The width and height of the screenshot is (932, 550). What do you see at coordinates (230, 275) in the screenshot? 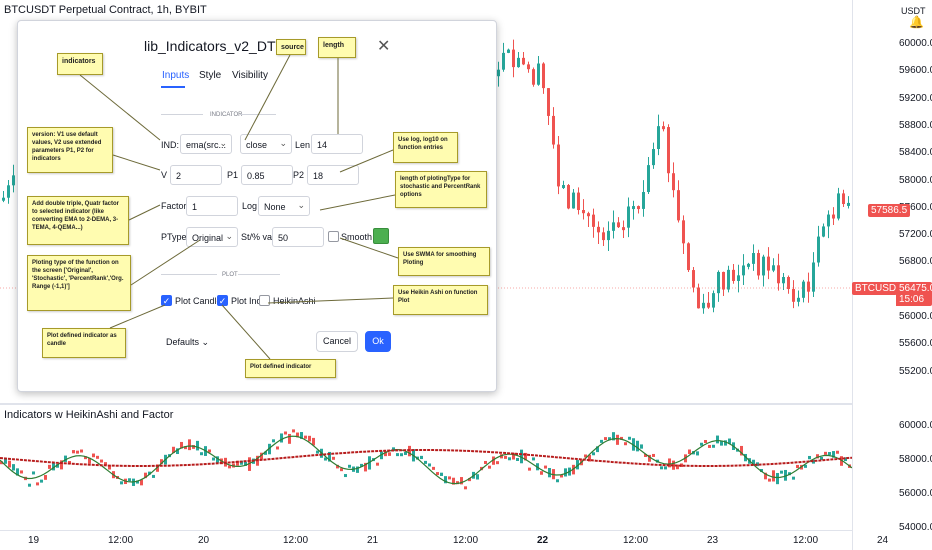
I see `section-plot: PLOT` at bounding box center [230, 275].